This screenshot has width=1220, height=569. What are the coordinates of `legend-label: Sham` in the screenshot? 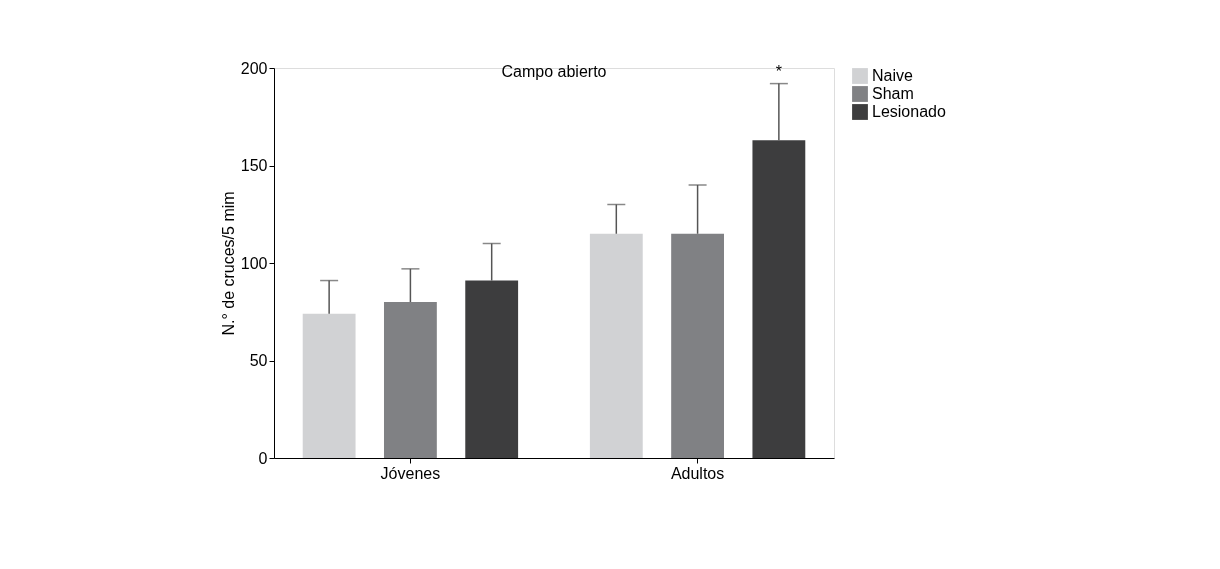 It's located at (893, 93).